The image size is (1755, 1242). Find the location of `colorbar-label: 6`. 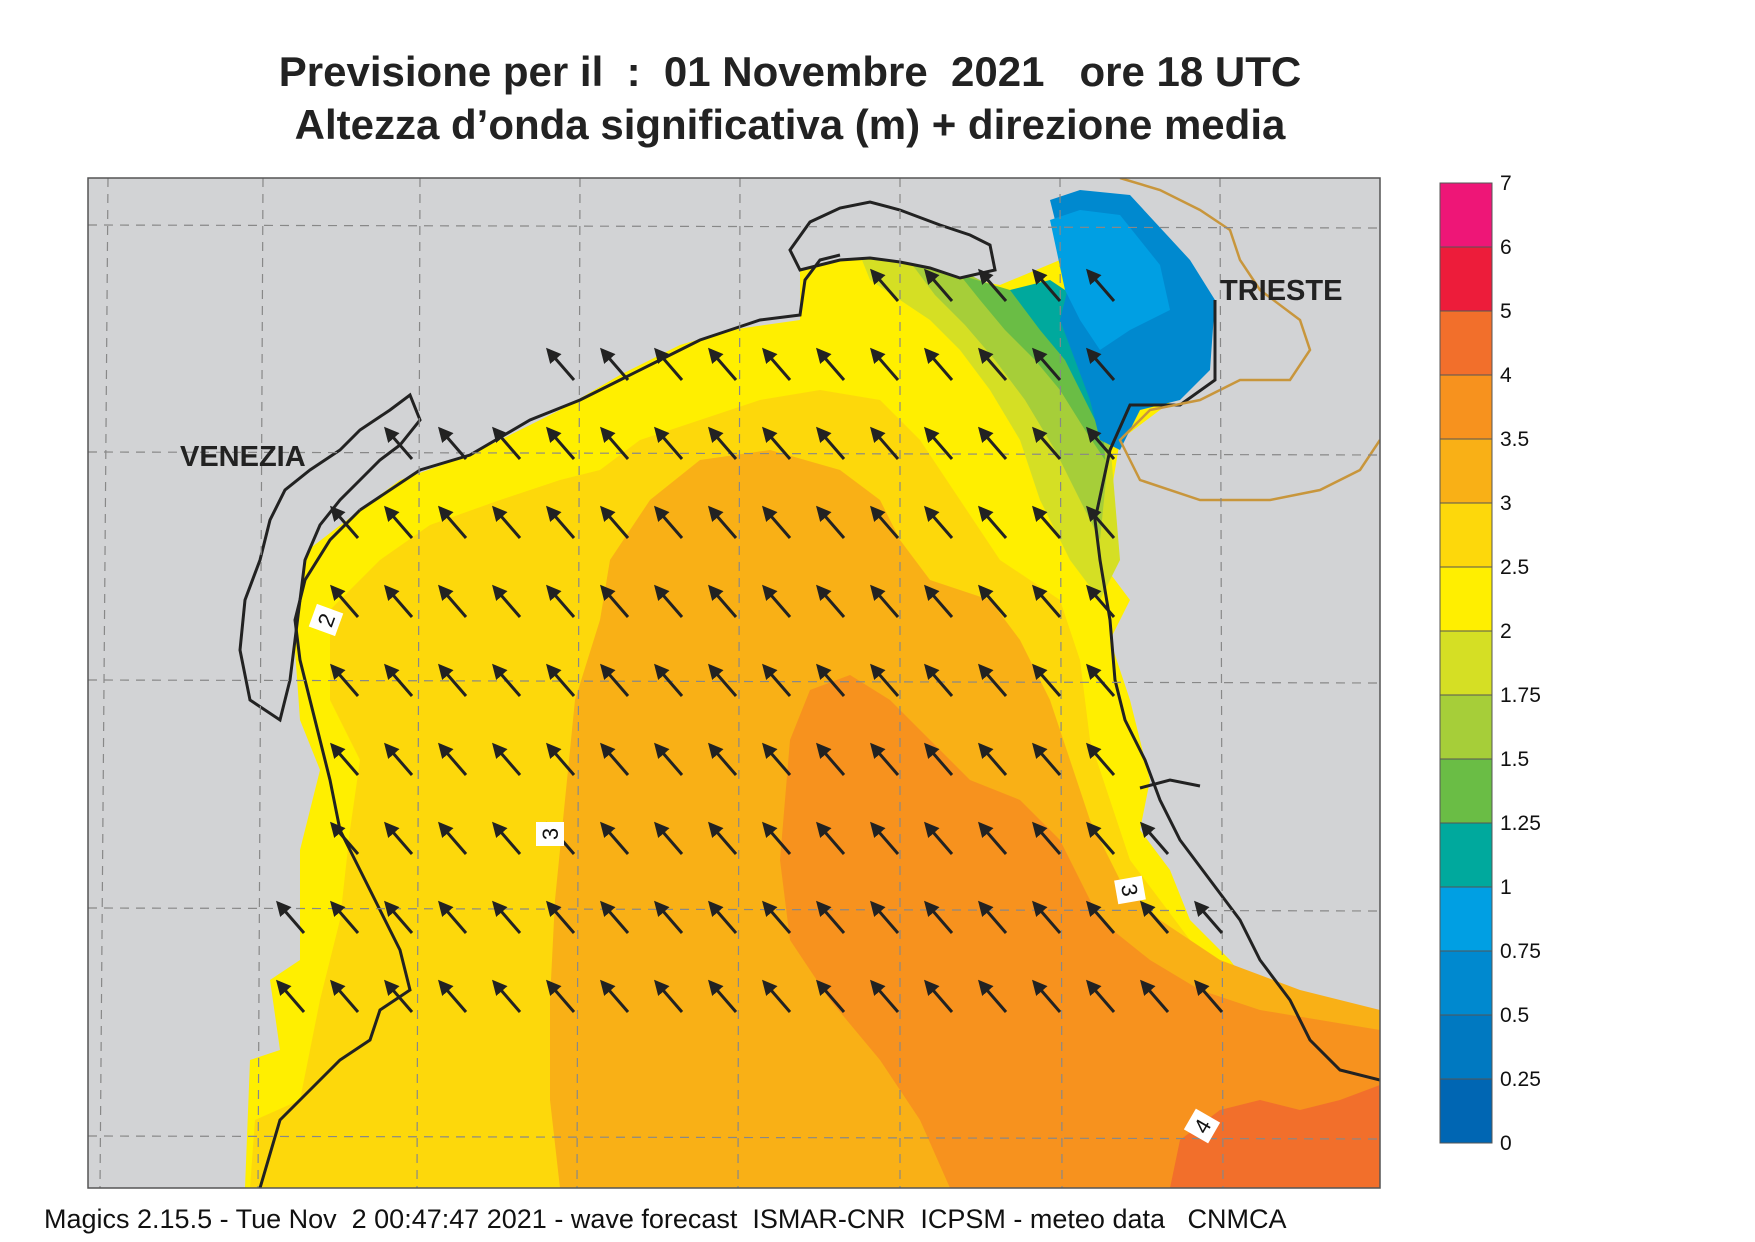

colorbar-label: 6 is located at coordinates (1506, 247).